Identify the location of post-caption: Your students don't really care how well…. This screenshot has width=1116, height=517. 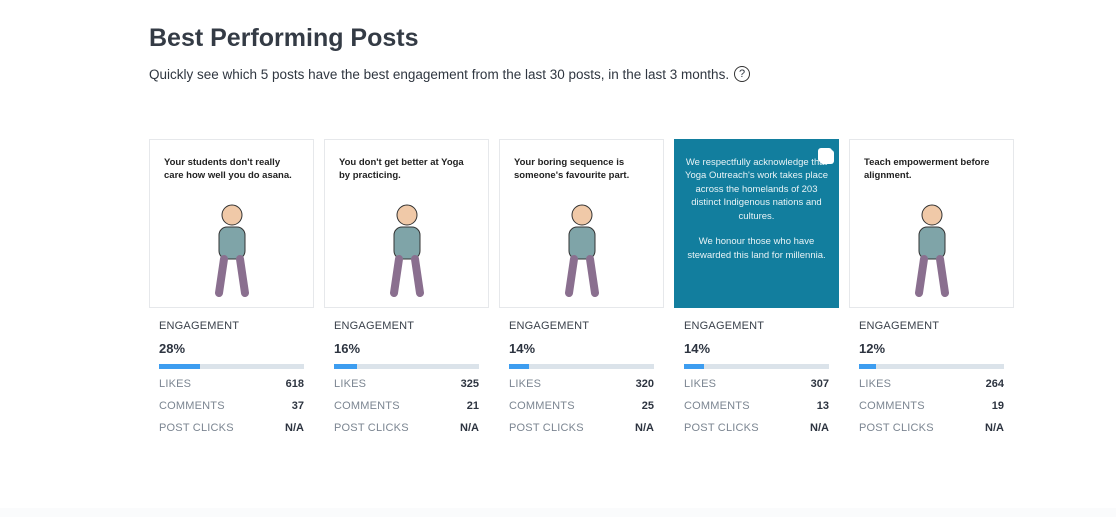
(228, 169).